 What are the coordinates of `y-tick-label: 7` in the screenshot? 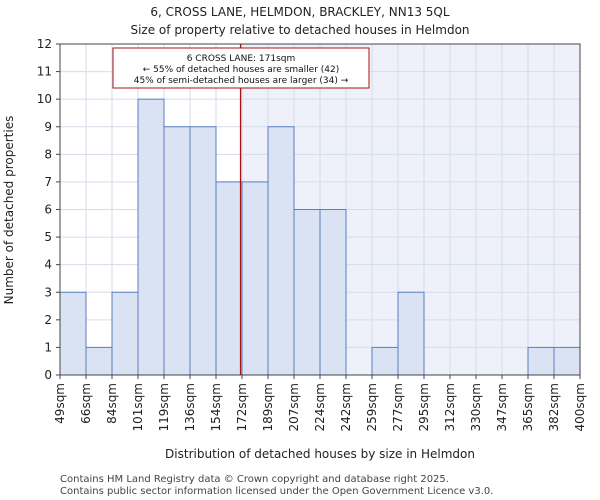 It's located at (48, 182).